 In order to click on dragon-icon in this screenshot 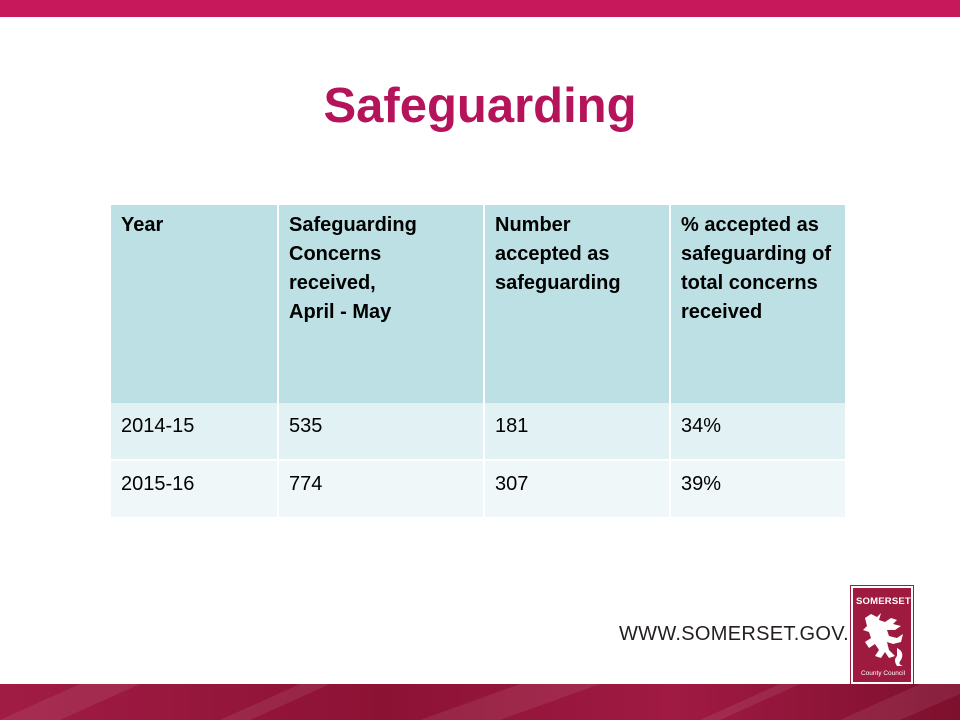, I will do `click(883, 639)`.